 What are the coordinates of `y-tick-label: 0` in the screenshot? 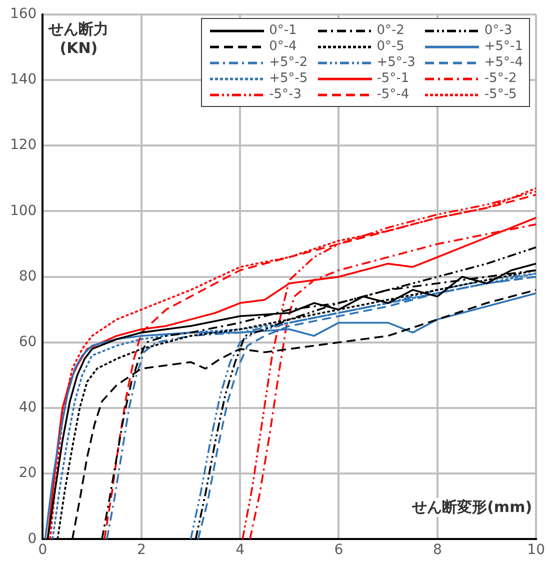 It's located at (32, 538).